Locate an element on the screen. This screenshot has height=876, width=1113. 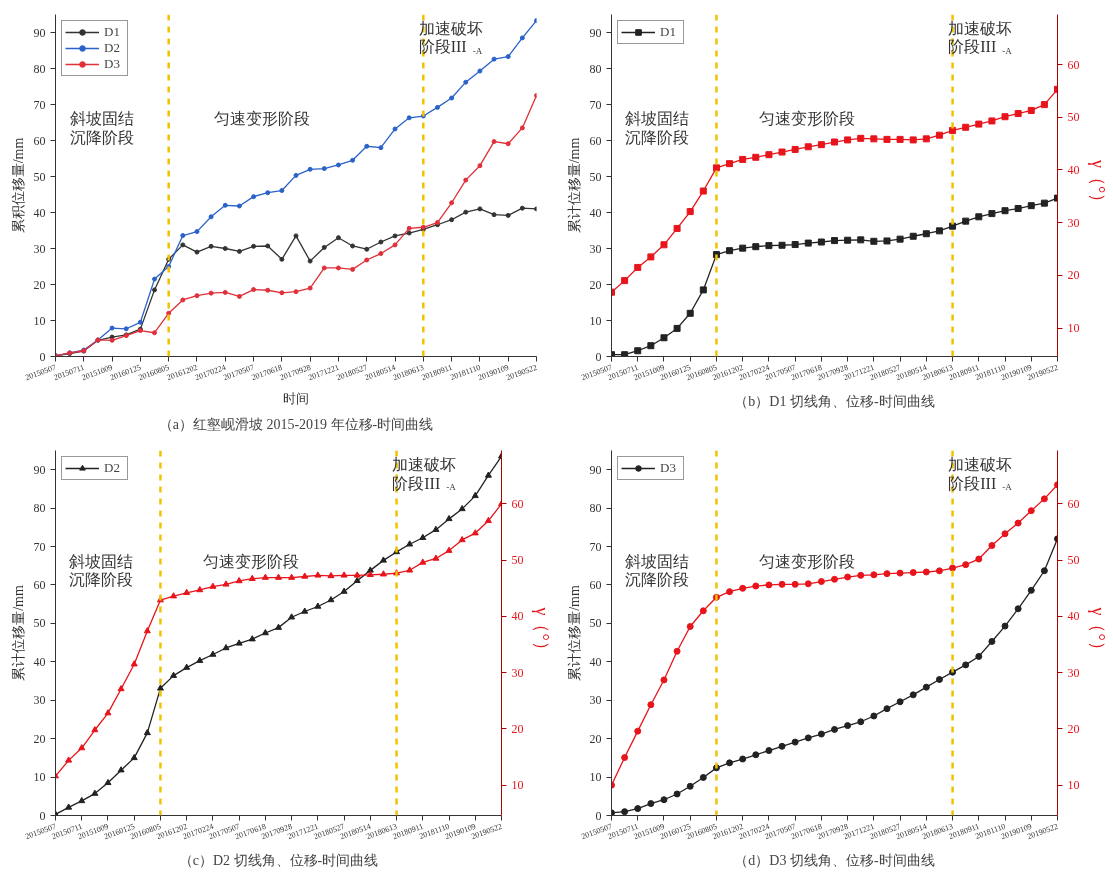
text: （a）红壑岘滑坡 2015-2019 年位移-时间曲线 is located at coordinates (296, 424).